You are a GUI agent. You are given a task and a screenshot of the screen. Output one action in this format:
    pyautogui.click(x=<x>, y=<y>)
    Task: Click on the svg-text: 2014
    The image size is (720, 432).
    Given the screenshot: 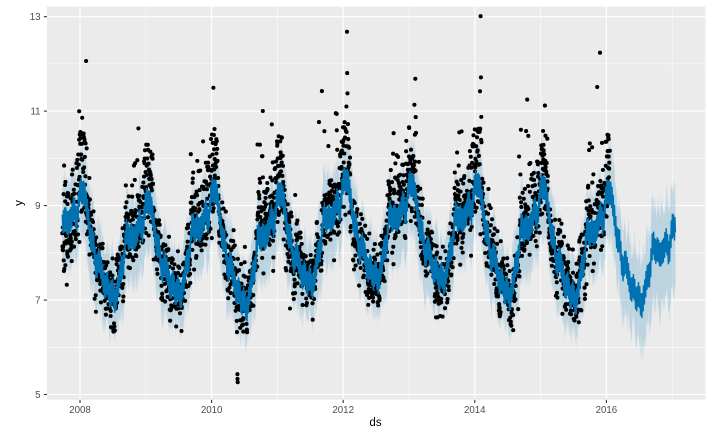 What is the action you would take?
    pyautogui.click(x=475, y=410)
    